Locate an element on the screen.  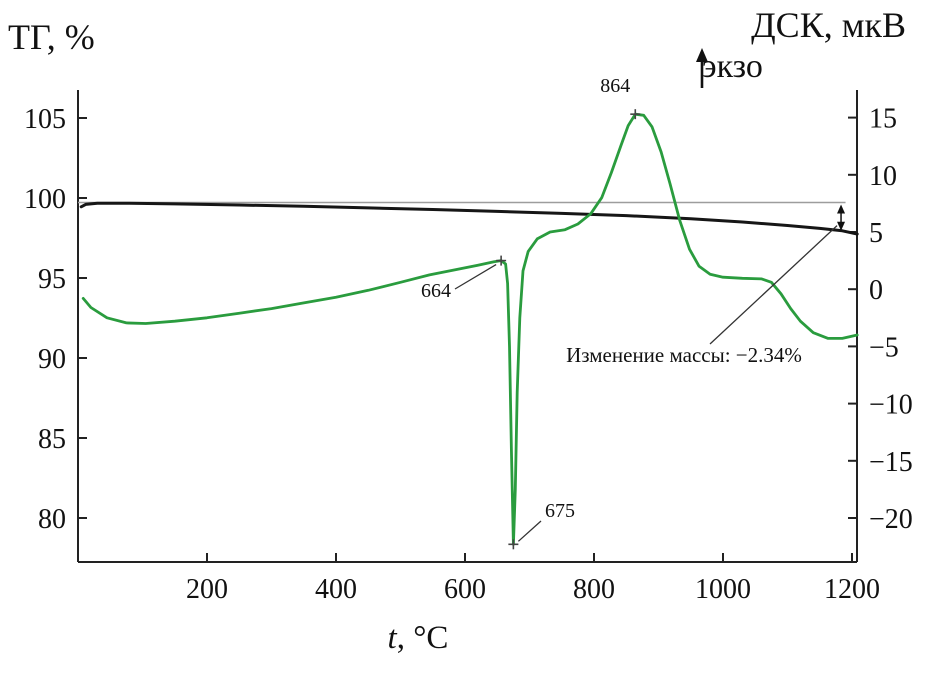
right-tick-label: 0 is located at coordinates (876, 290).